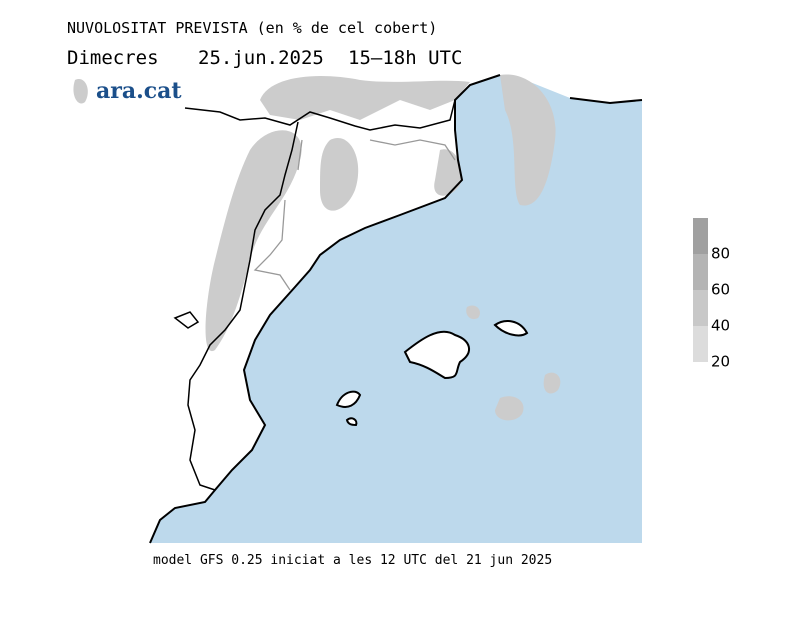 This screenshot has height=617, width=800. Describe the element at coordinates (720, 254) in the screenshot. I see `legend-label: 80` at that location.